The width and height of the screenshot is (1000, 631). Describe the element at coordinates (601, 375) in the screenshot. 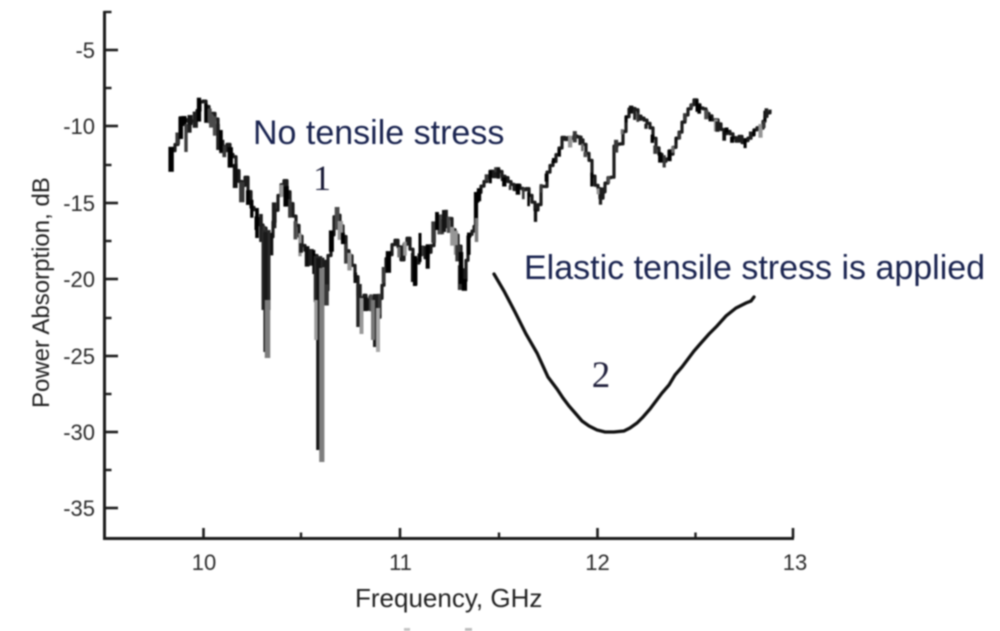

I see `svg-text: 2` at that location.